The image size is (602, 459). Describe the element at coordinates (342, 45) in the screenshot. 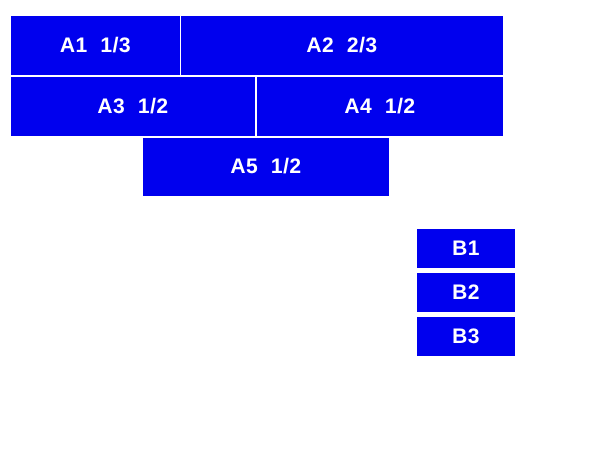

I see `box-a2: A2 2/3` at that location.